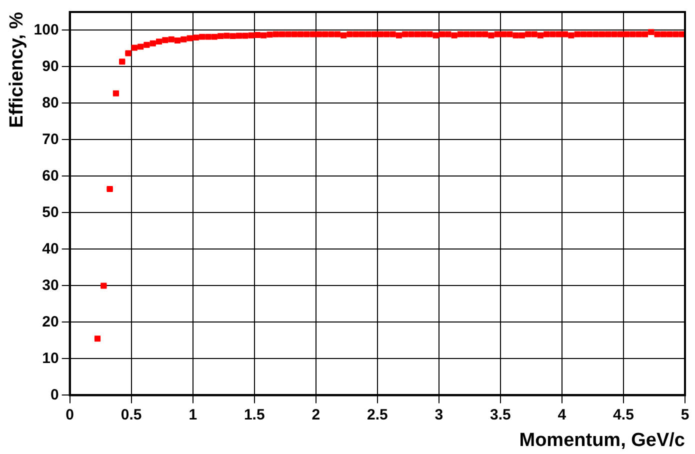 The image size is (695, 454). I want to click on x-tick-label: 2.5, so click(377, 415).